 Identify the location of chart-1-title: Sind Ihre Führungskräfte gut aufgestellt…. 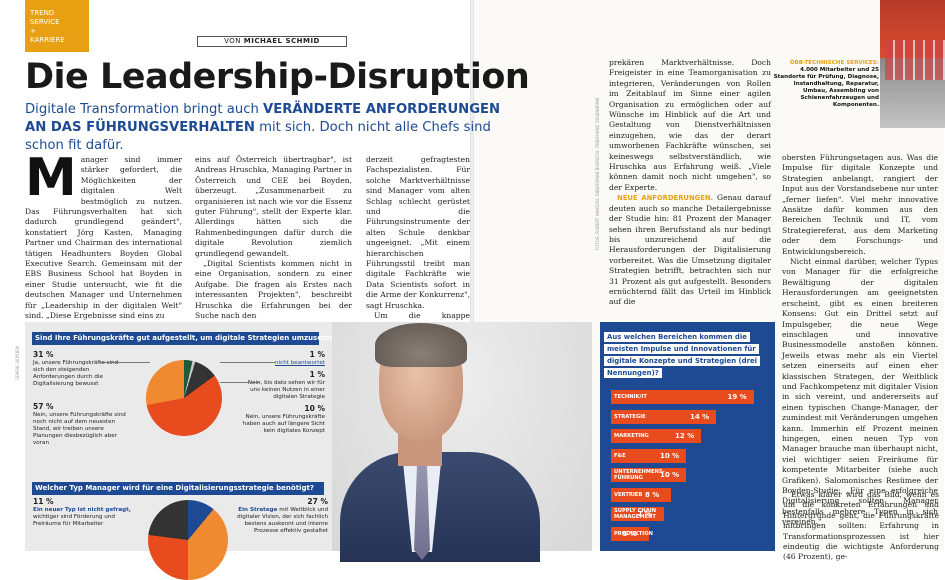
(187, 338).